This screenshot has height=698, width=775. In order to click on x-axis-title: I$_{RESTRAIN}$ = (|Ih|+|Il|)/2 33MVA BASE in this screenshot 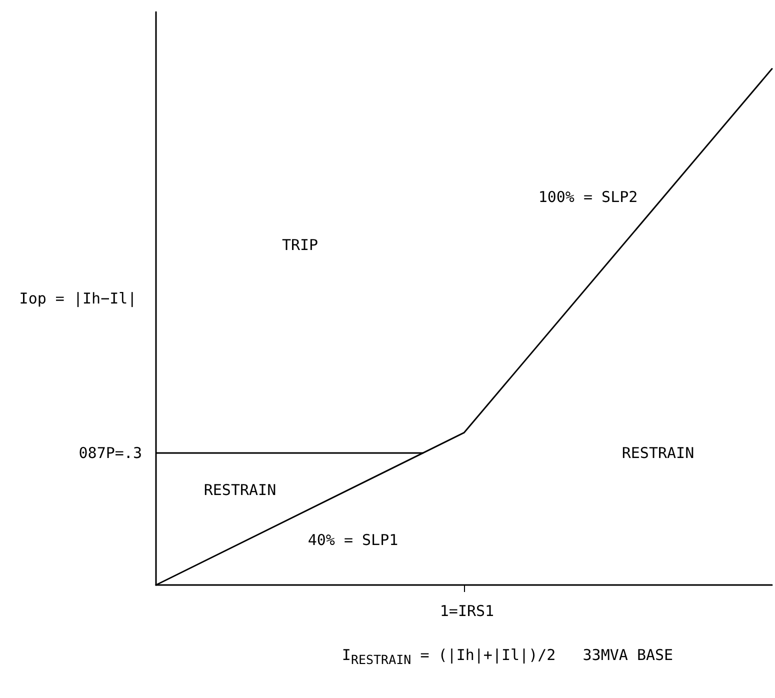, I will do `click(507, 656)`.